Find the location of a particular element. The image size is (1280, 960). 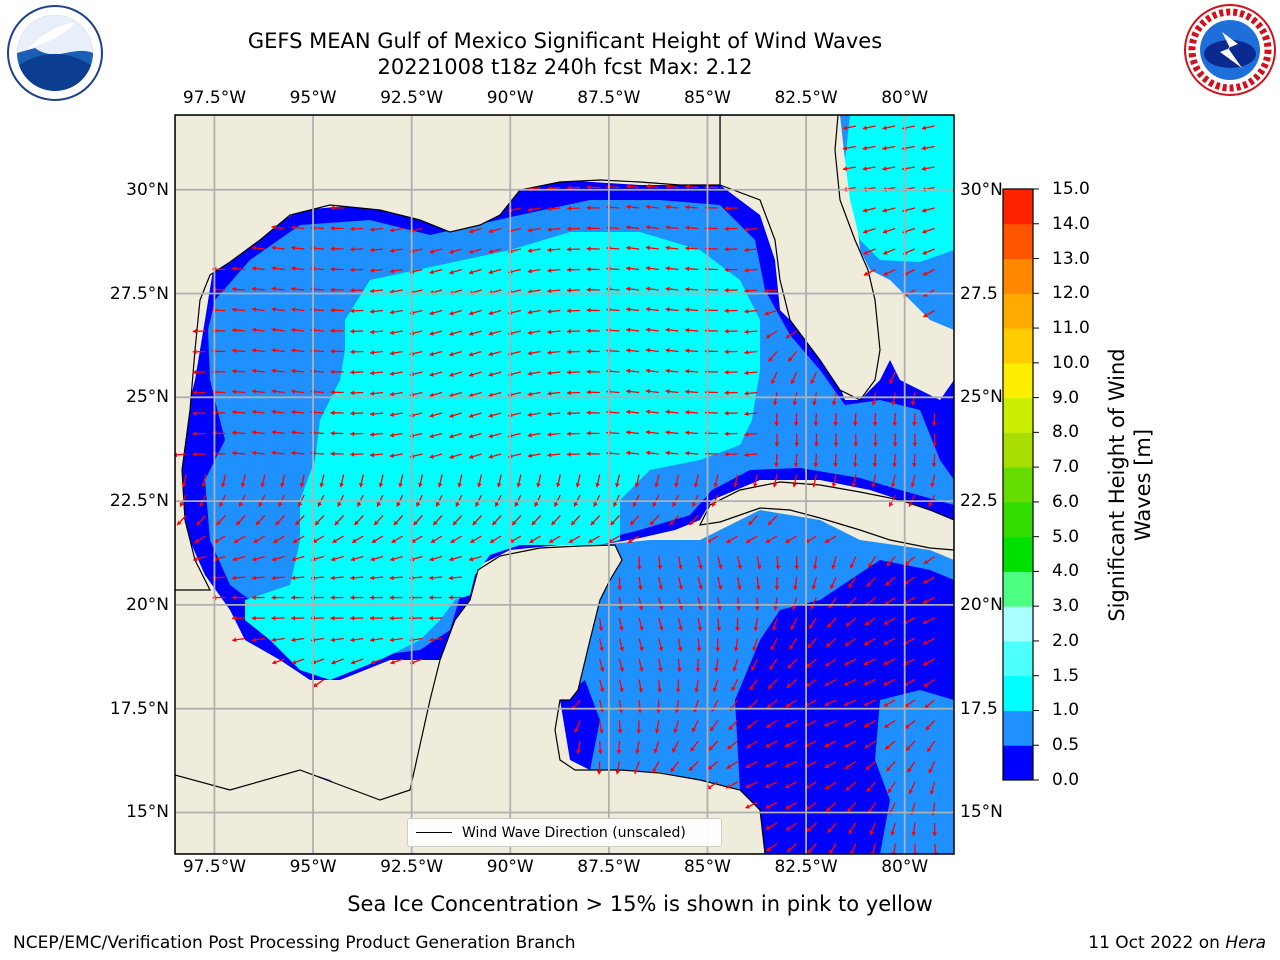

colorbar-tick-label: 6.0 is located at coordinates (1066, 501).